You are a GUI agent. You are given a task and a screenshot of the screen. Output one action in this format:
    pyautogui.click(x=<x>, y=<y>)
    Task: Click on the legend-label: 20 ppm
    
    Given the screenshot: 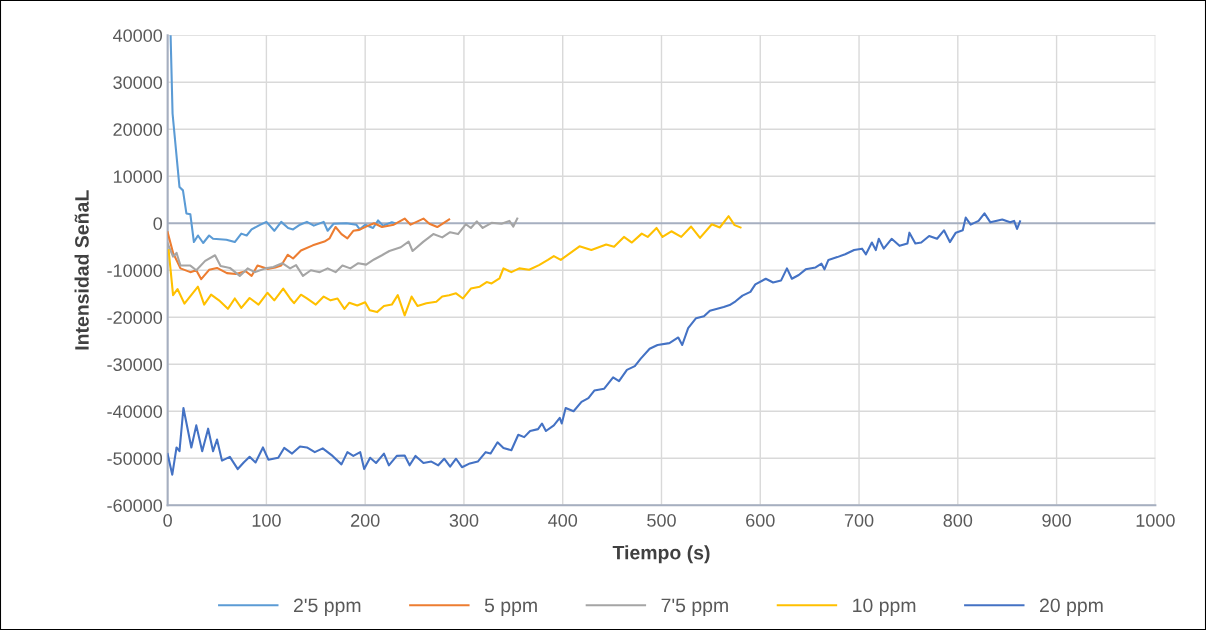 What is the action you would take?
    pyautogui.click(x=1071, y=607)
    